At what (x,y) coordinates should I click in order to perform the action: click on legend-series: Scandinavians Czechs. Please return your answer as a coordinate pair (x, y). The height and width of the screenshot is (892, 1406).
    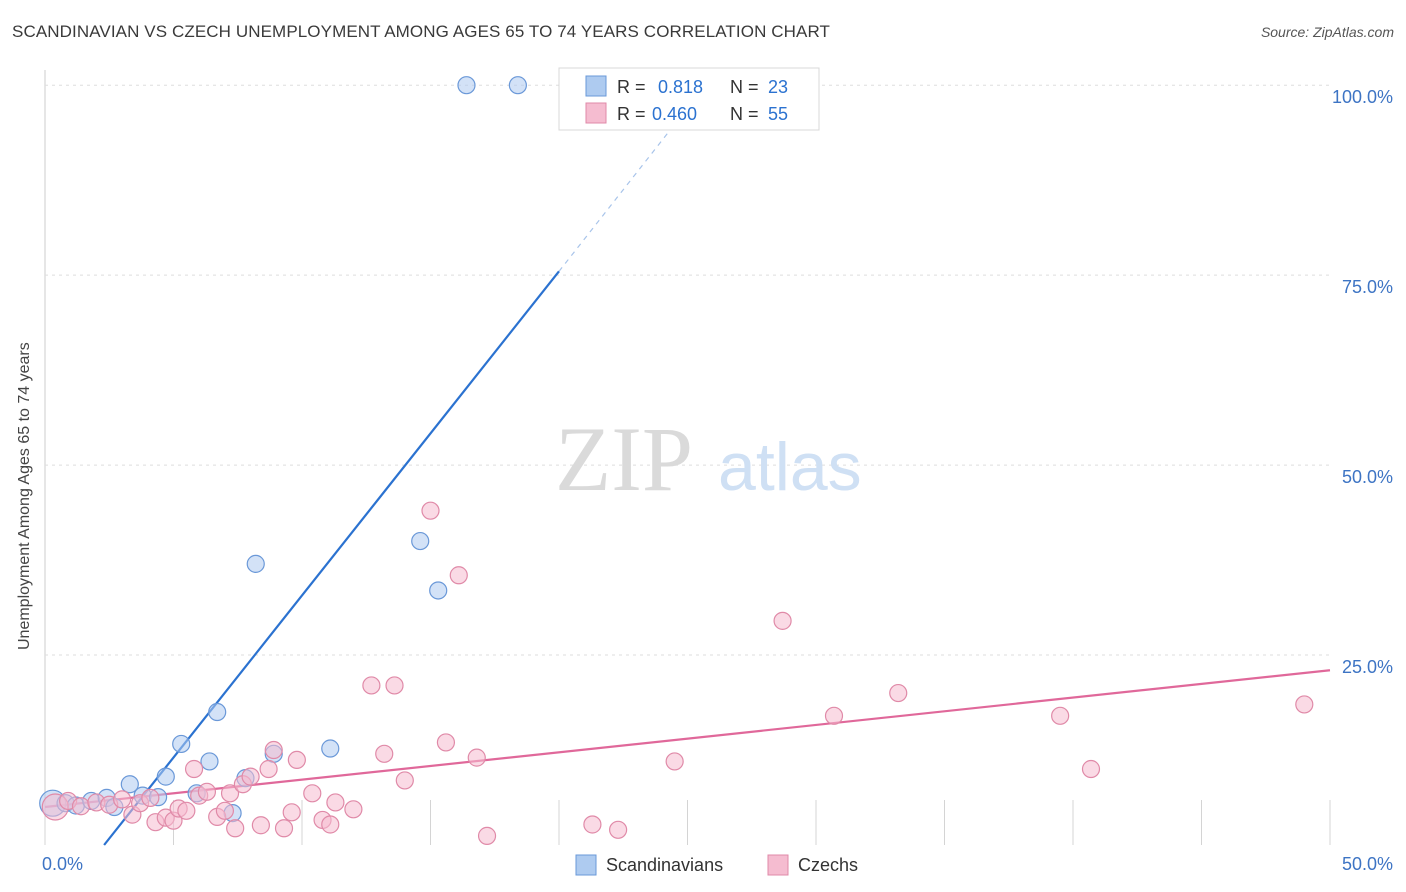
    Looking at the image, I should click on (716, 865).